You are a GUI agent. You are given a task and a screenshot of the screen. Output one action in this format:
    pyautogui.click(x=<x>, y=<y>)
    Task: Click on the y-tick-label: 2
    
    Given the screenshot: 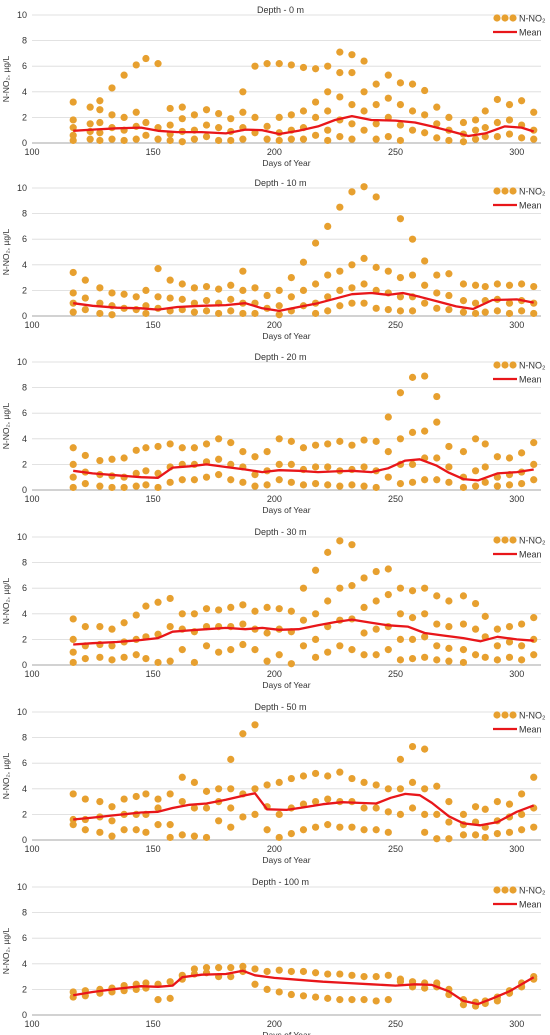 What is the action you would take?
    pyautogui.click(x=24, y=117)
    